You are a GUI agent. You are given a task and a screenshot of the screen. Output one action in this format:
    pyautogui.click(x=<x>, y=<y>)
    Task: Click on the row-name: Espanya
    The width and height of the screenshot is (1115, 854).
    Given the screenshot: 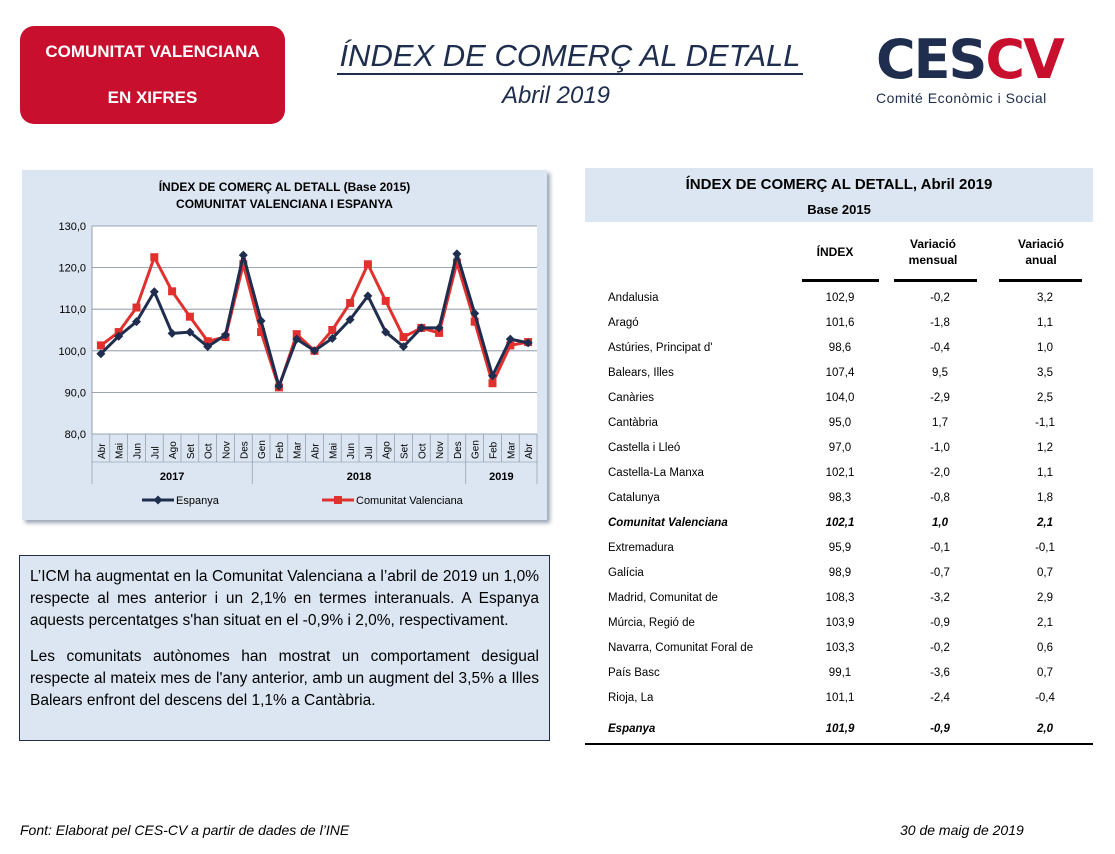 What is the action you would take?
    pyautogui.click(x=632, y=729)
    